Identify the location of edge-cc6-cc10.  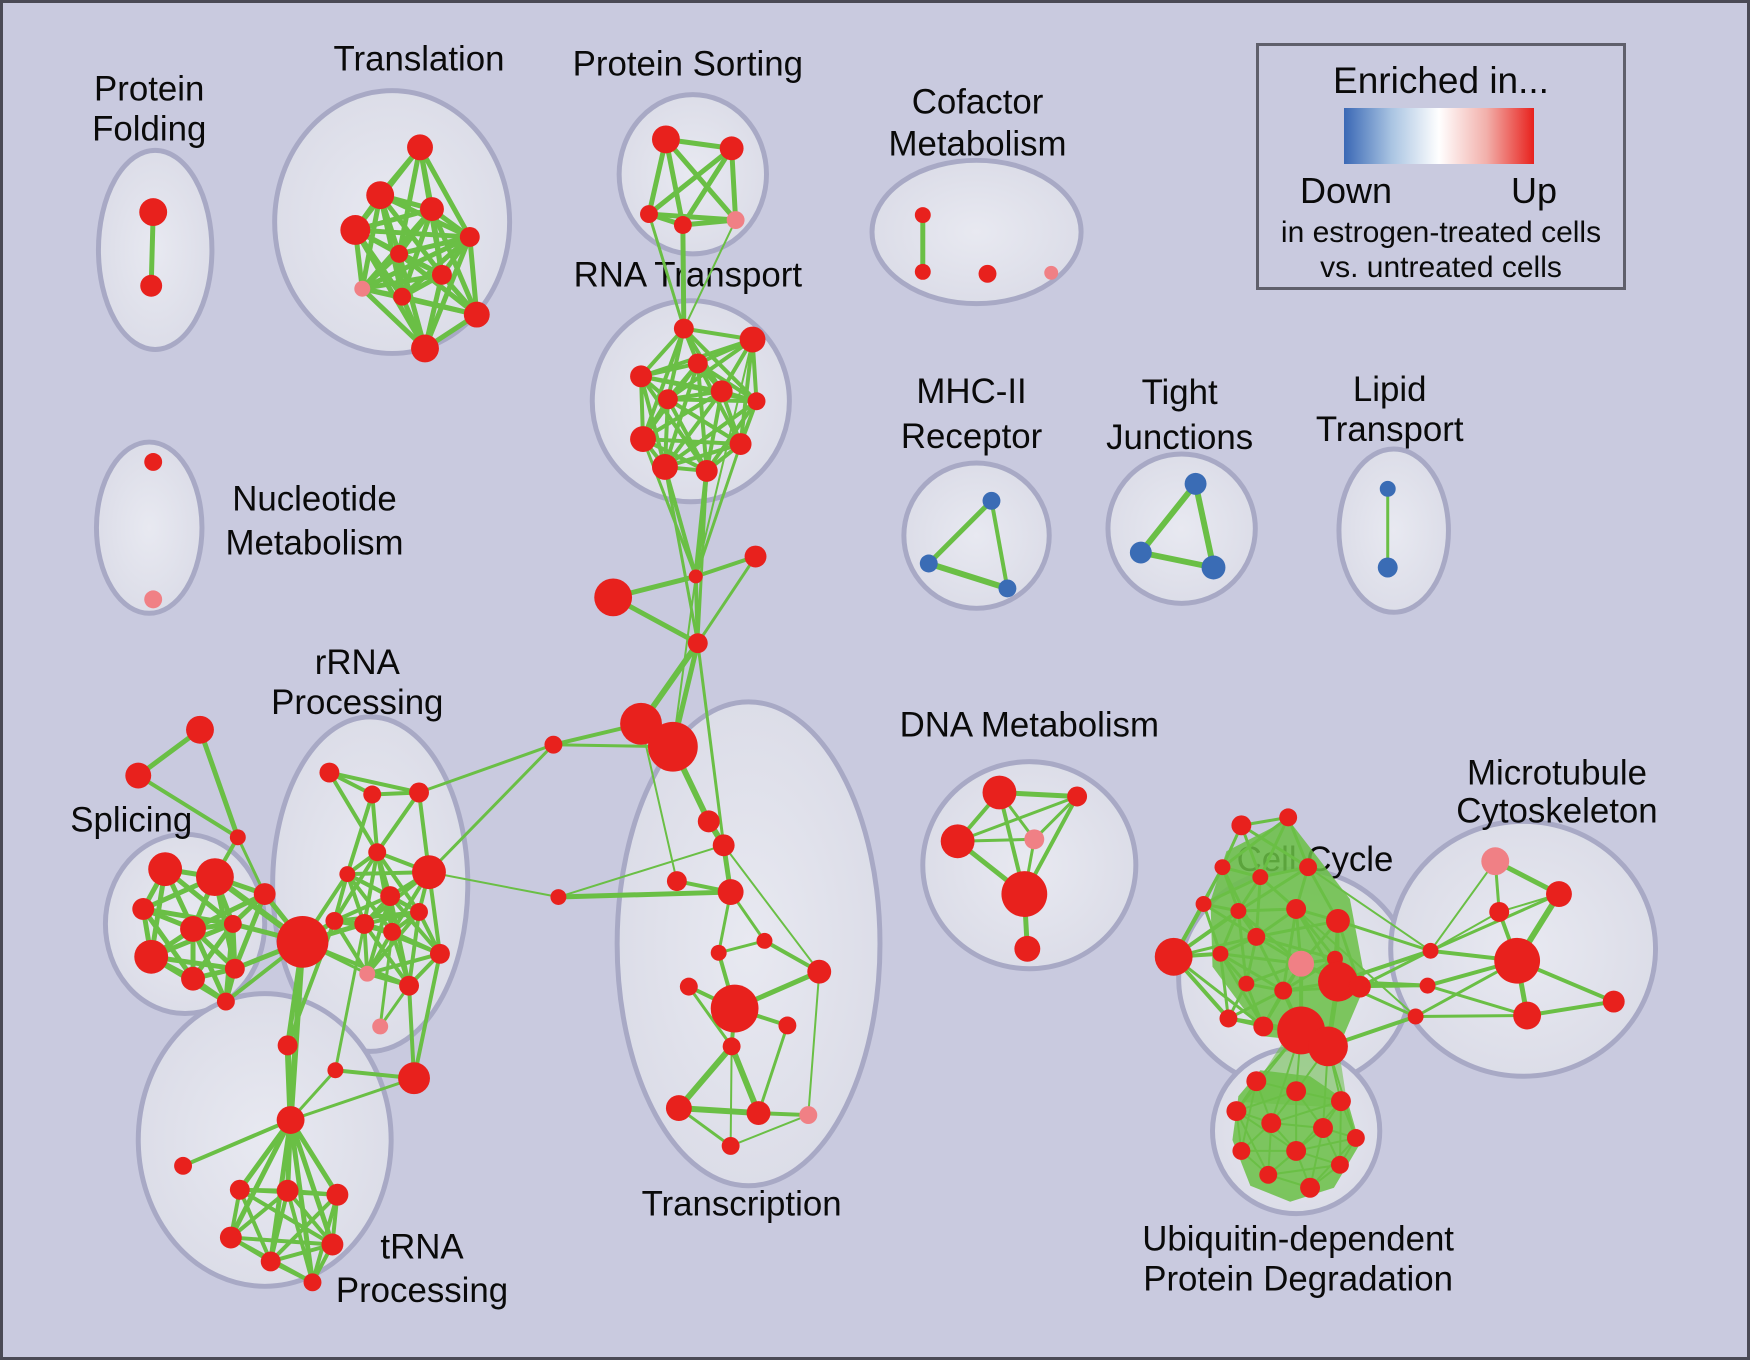
(1230, 920).